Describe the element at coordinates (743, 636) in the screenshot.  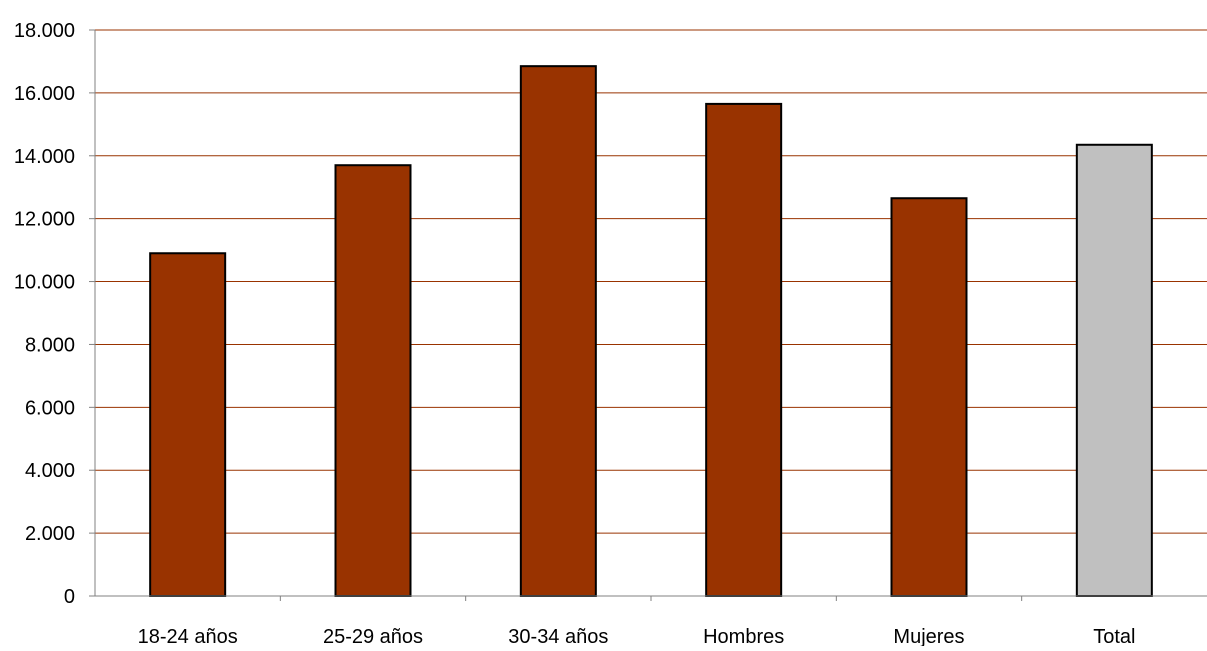
I see `x-category-label: Hombres` at that location.